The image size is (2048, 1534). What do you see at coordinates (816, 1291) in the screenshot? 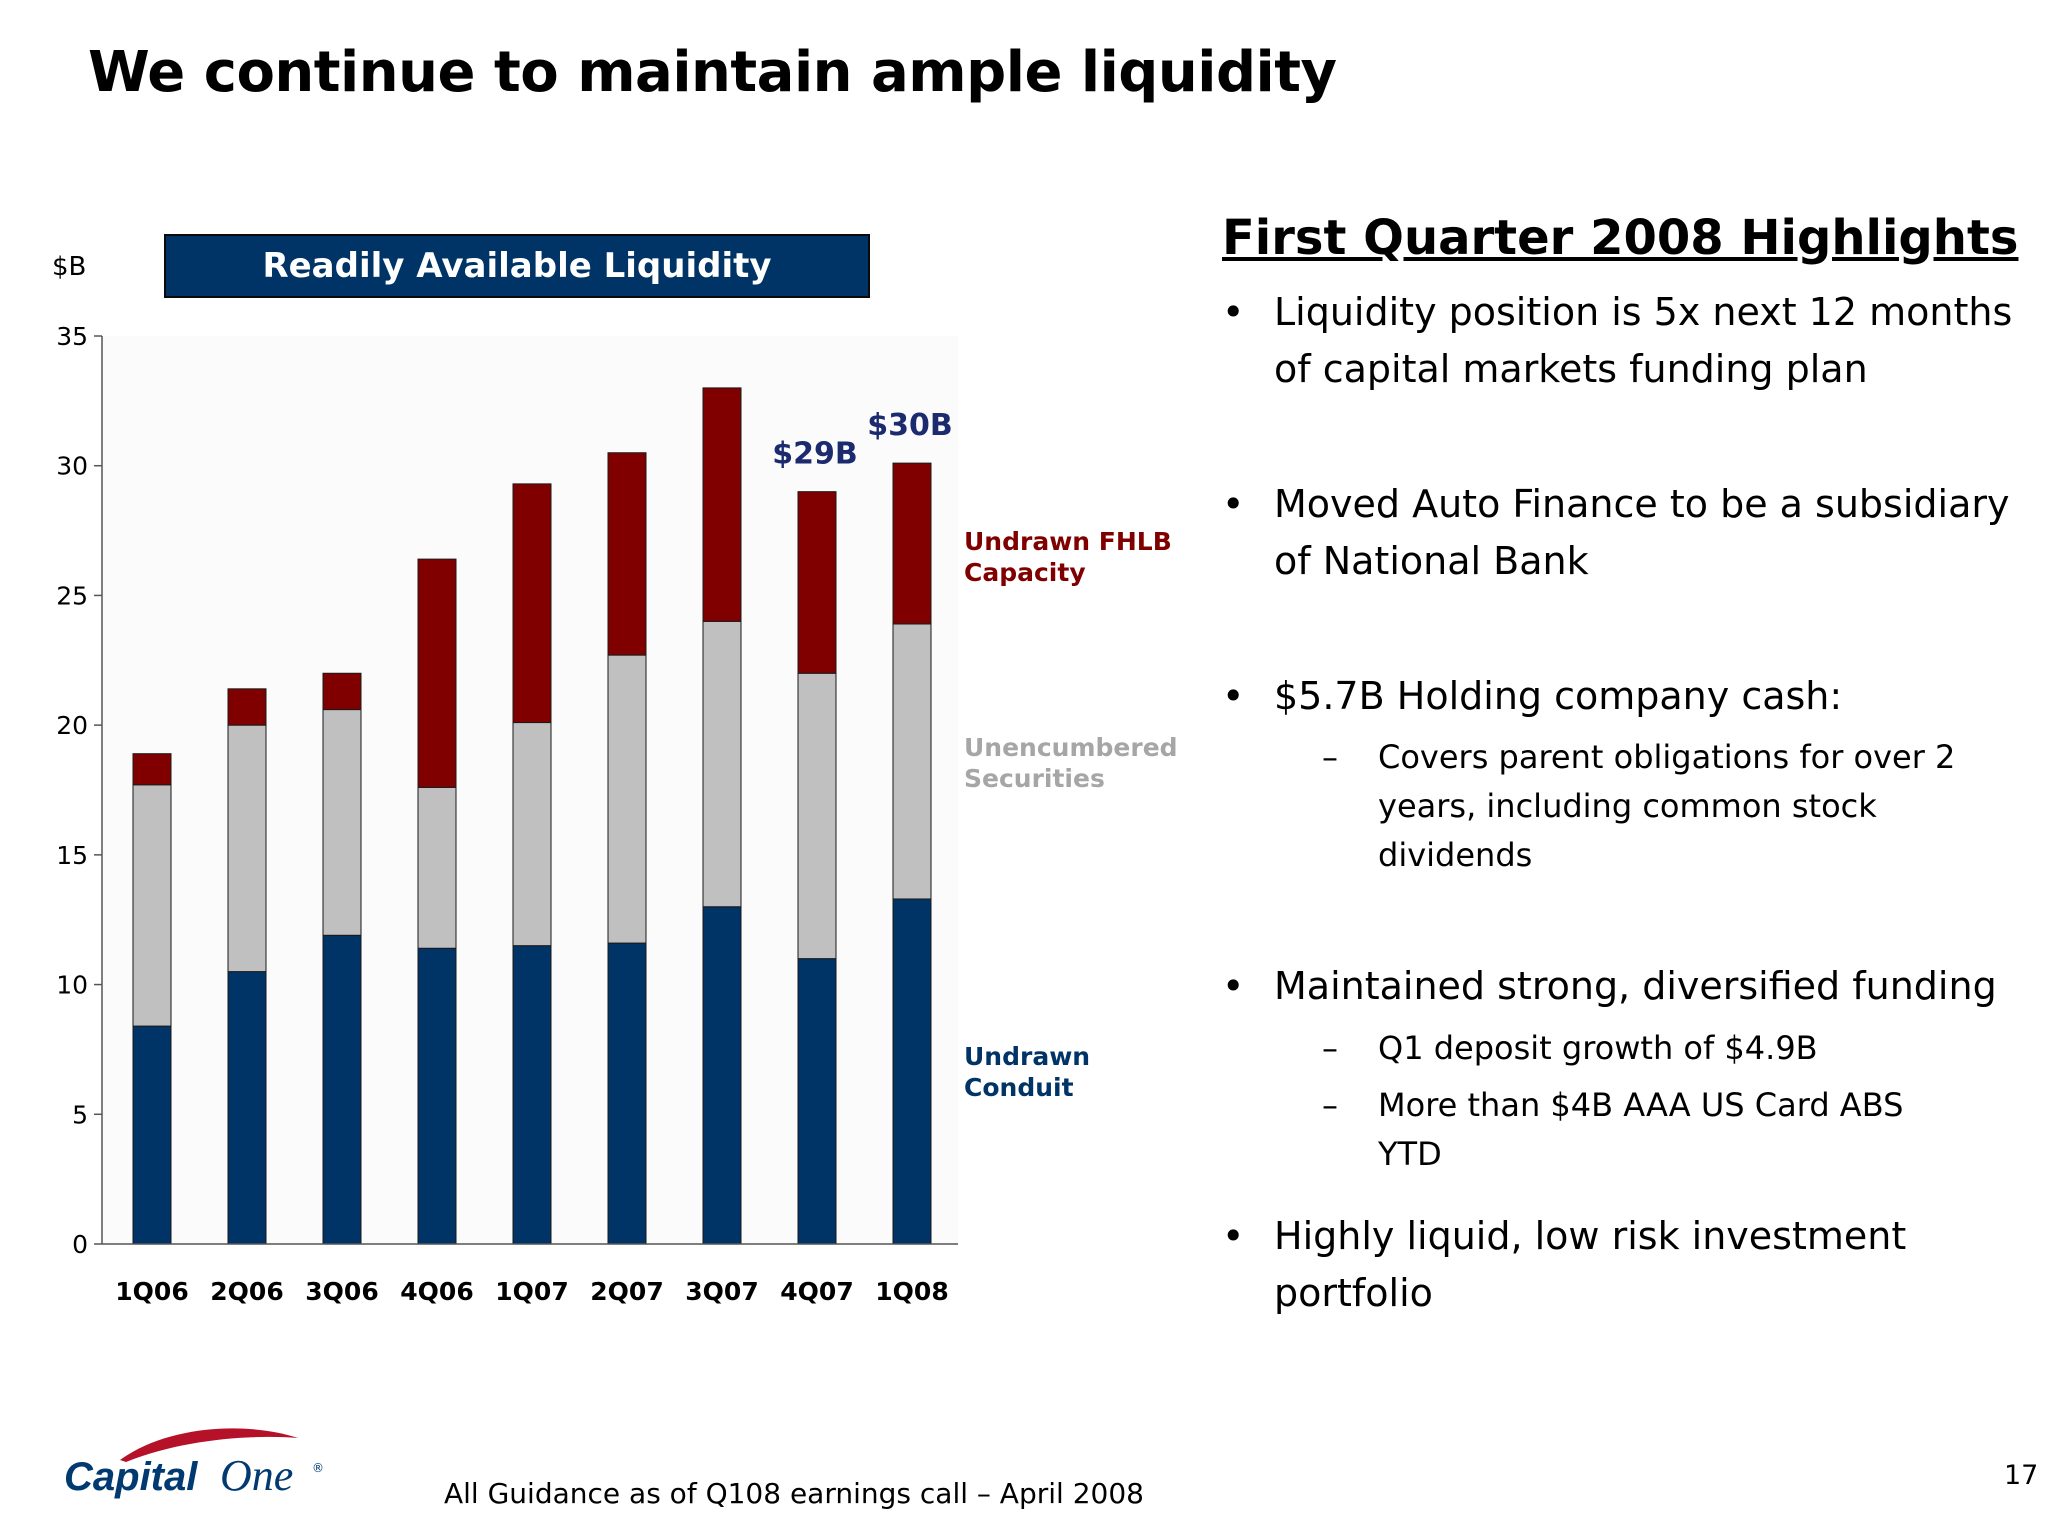
I see `x-tick-label: 4Q07` at bounding box center [816, 1291].